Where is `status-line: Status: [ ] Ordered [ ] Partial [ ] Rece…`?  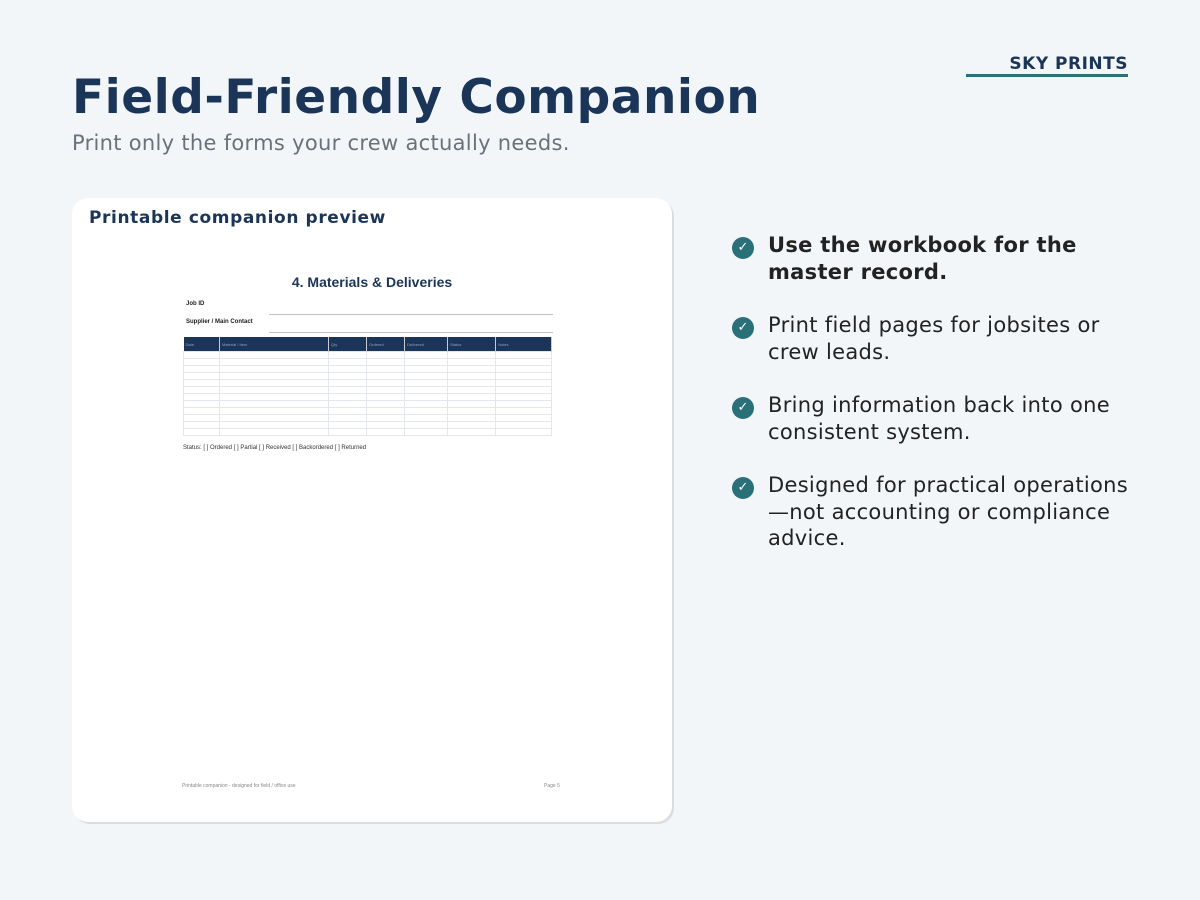
status-line: Status: [ ] Ordered [ ] Partial [ ] Rece… is located at coordinates (275, 448).